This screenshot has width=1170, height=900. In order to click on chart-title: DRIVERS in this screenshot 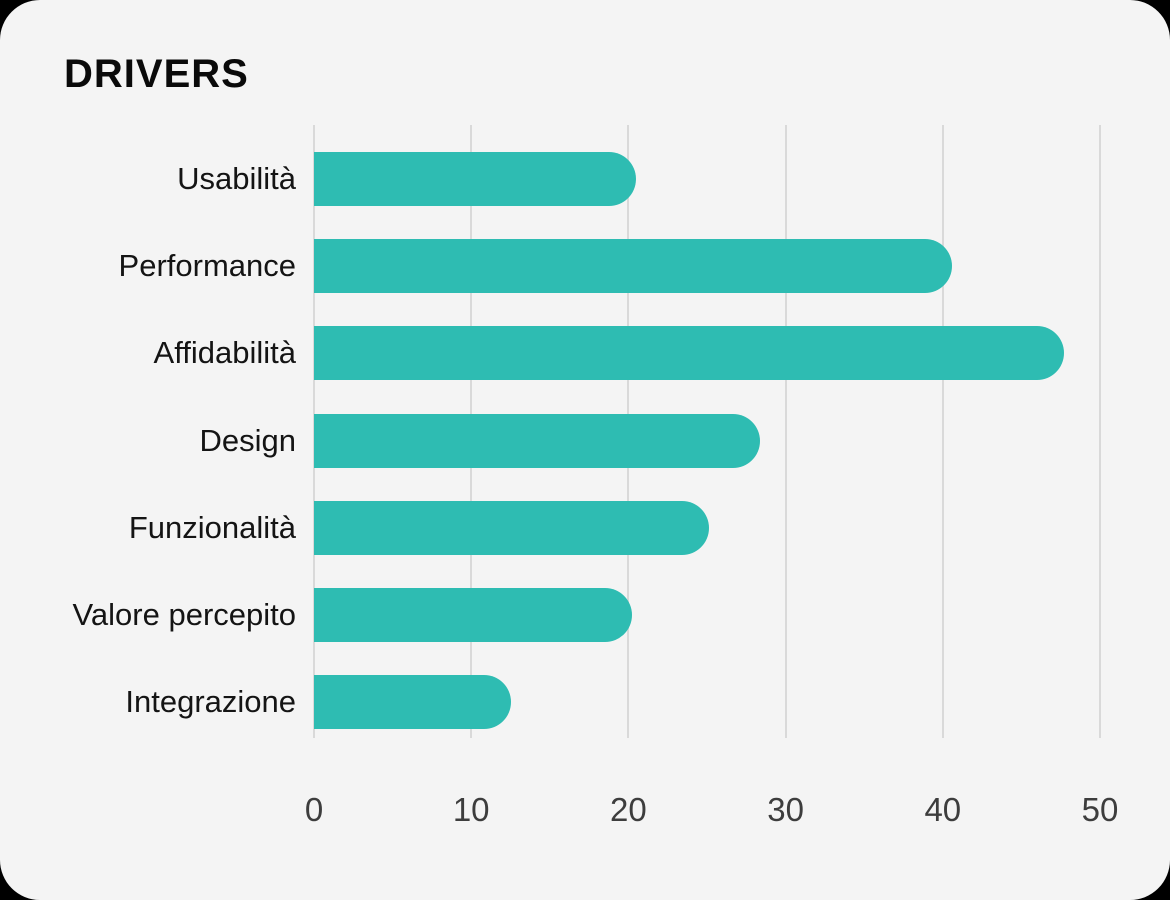, I will do `click(156, 74)`.